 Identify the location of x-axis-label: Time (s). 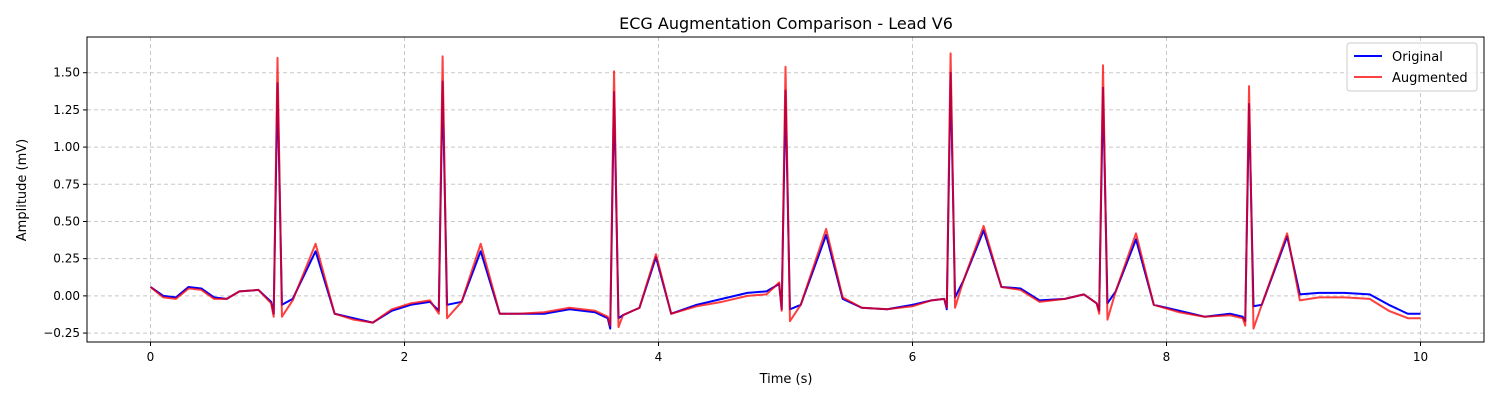
(786, 379).